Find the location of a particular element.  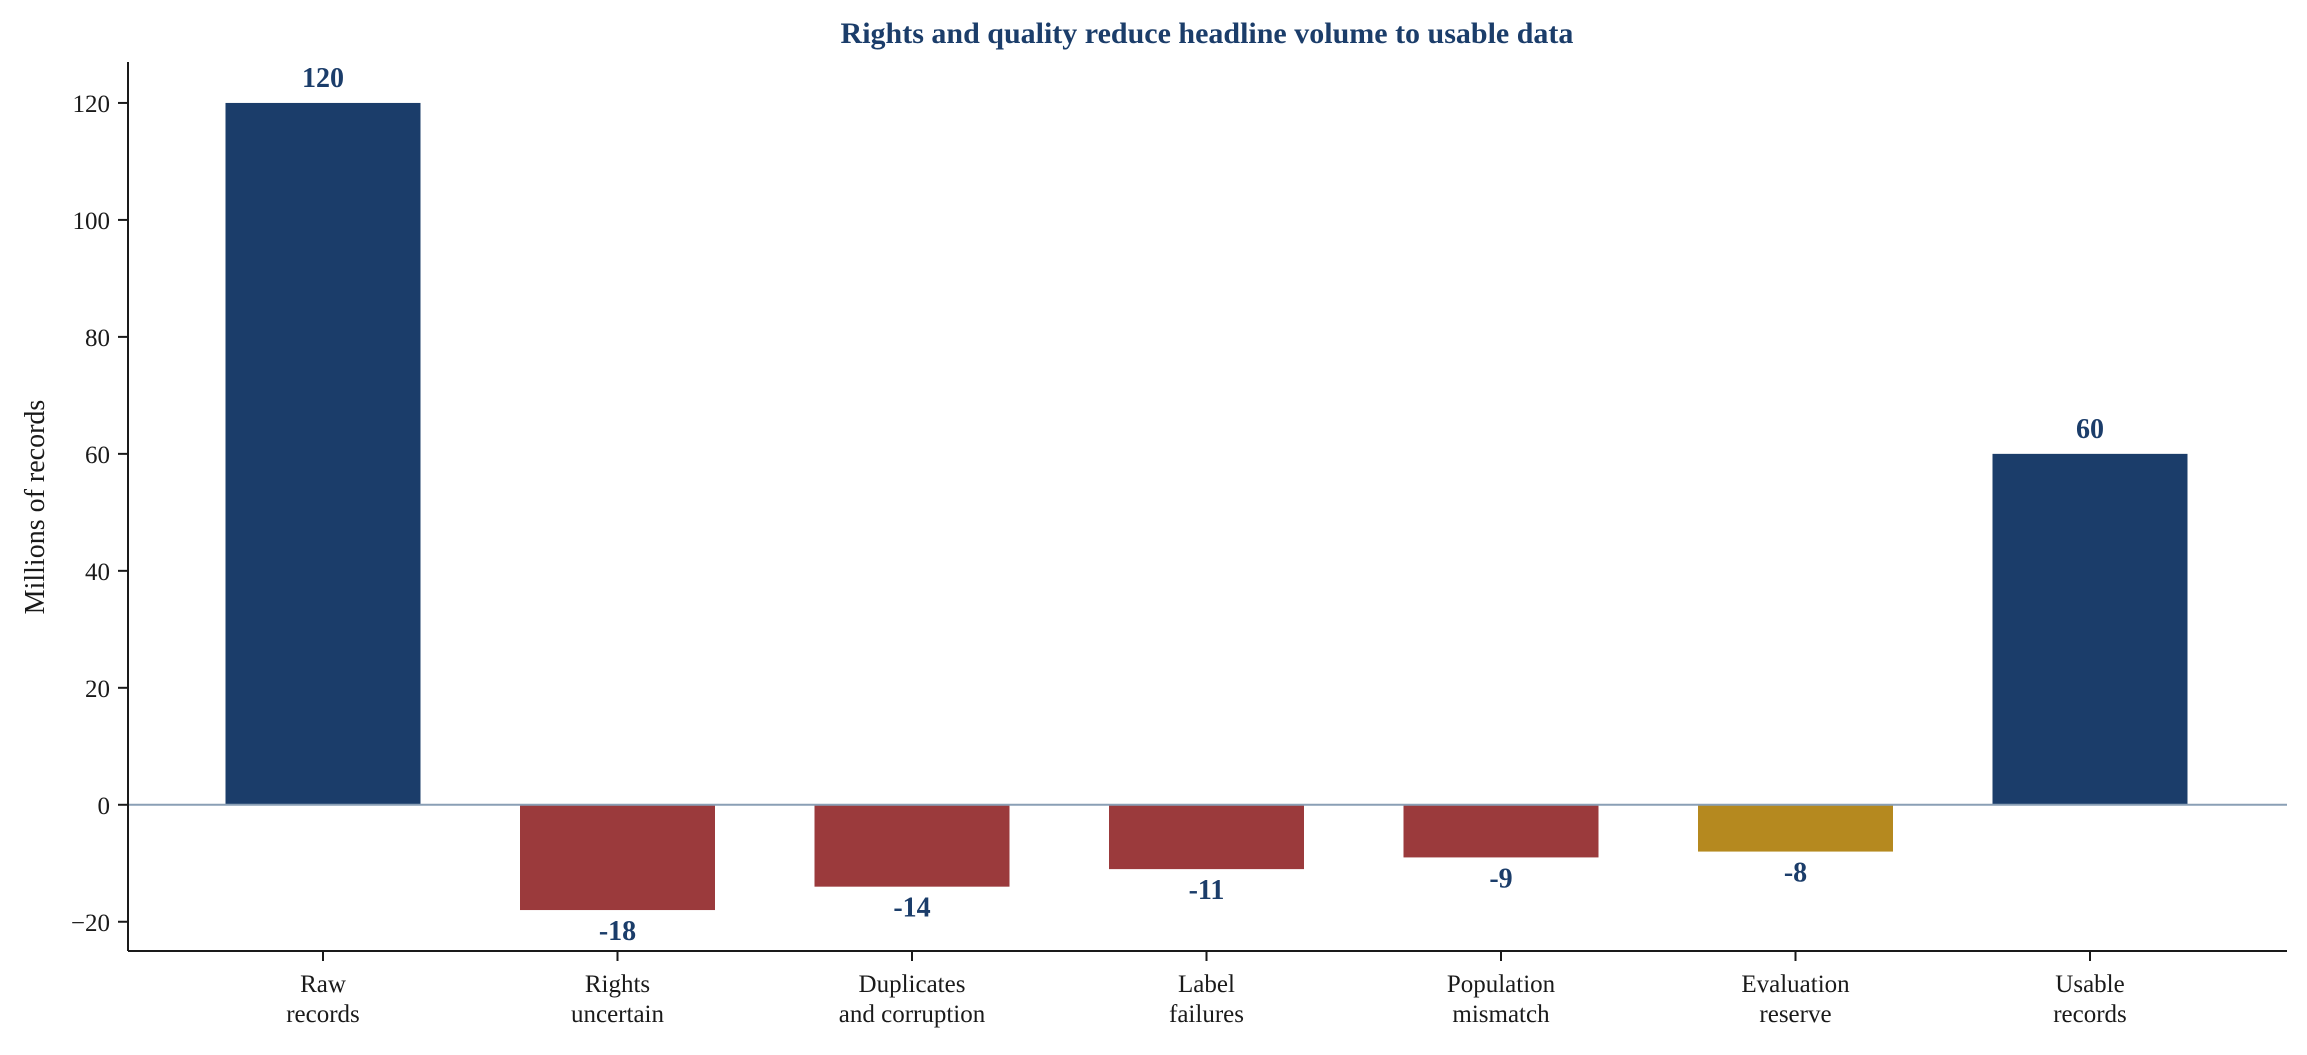

y-tick-label: 100 is located at coordinates (92, 221).